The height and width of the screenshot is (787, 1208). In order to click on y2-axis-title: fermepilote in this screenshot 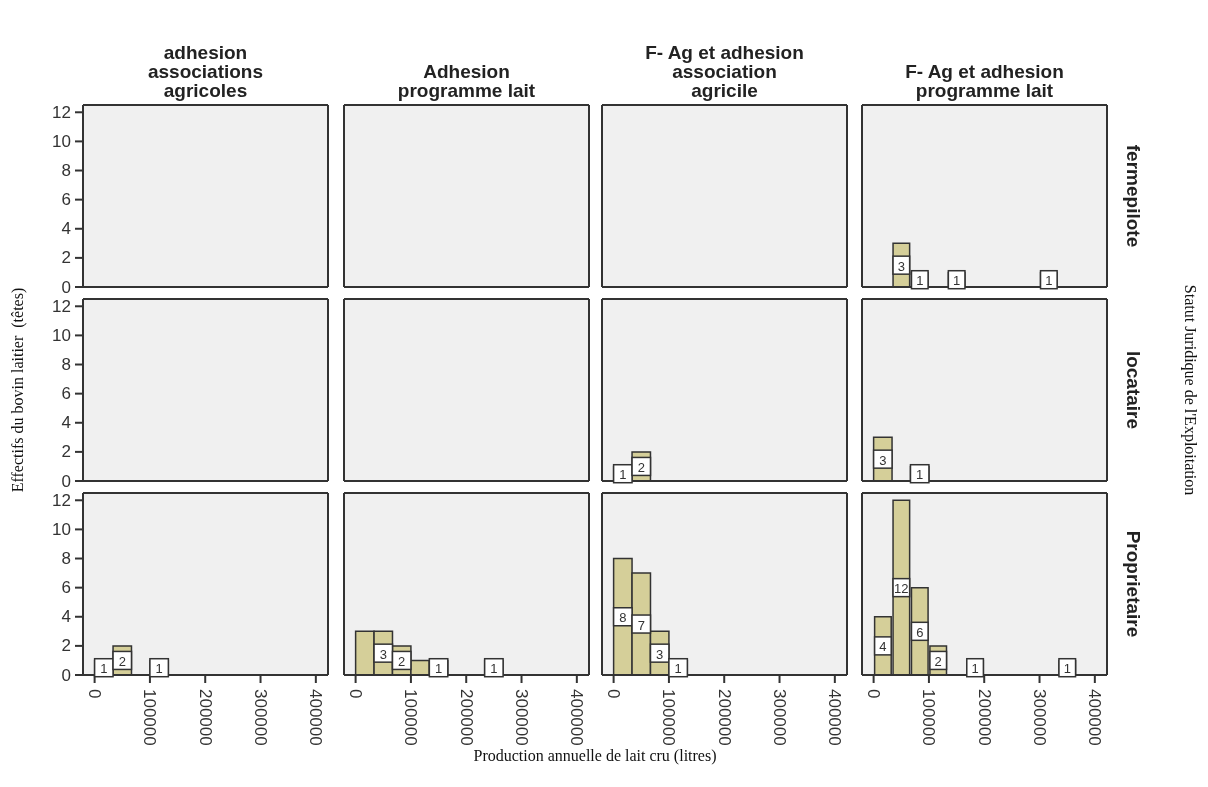, I will do `click(1133, 196)`.